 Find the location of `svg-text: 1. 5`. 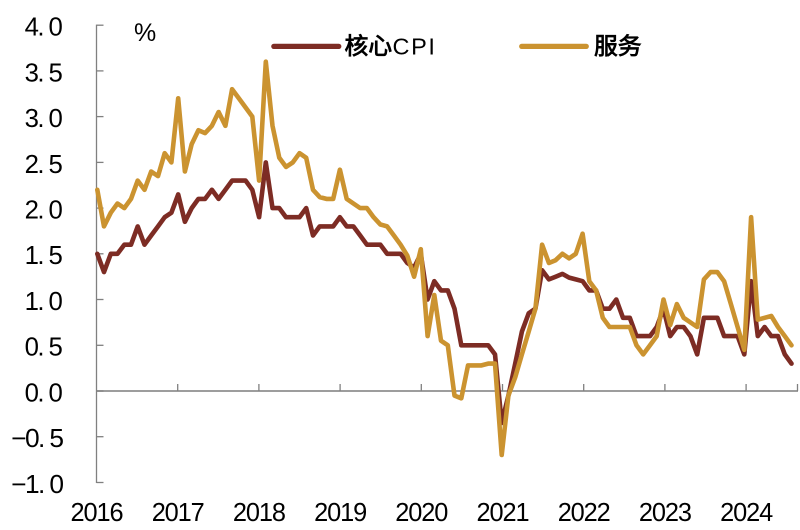

svg-text: 1. 5 is located at coordinates (44, 255).